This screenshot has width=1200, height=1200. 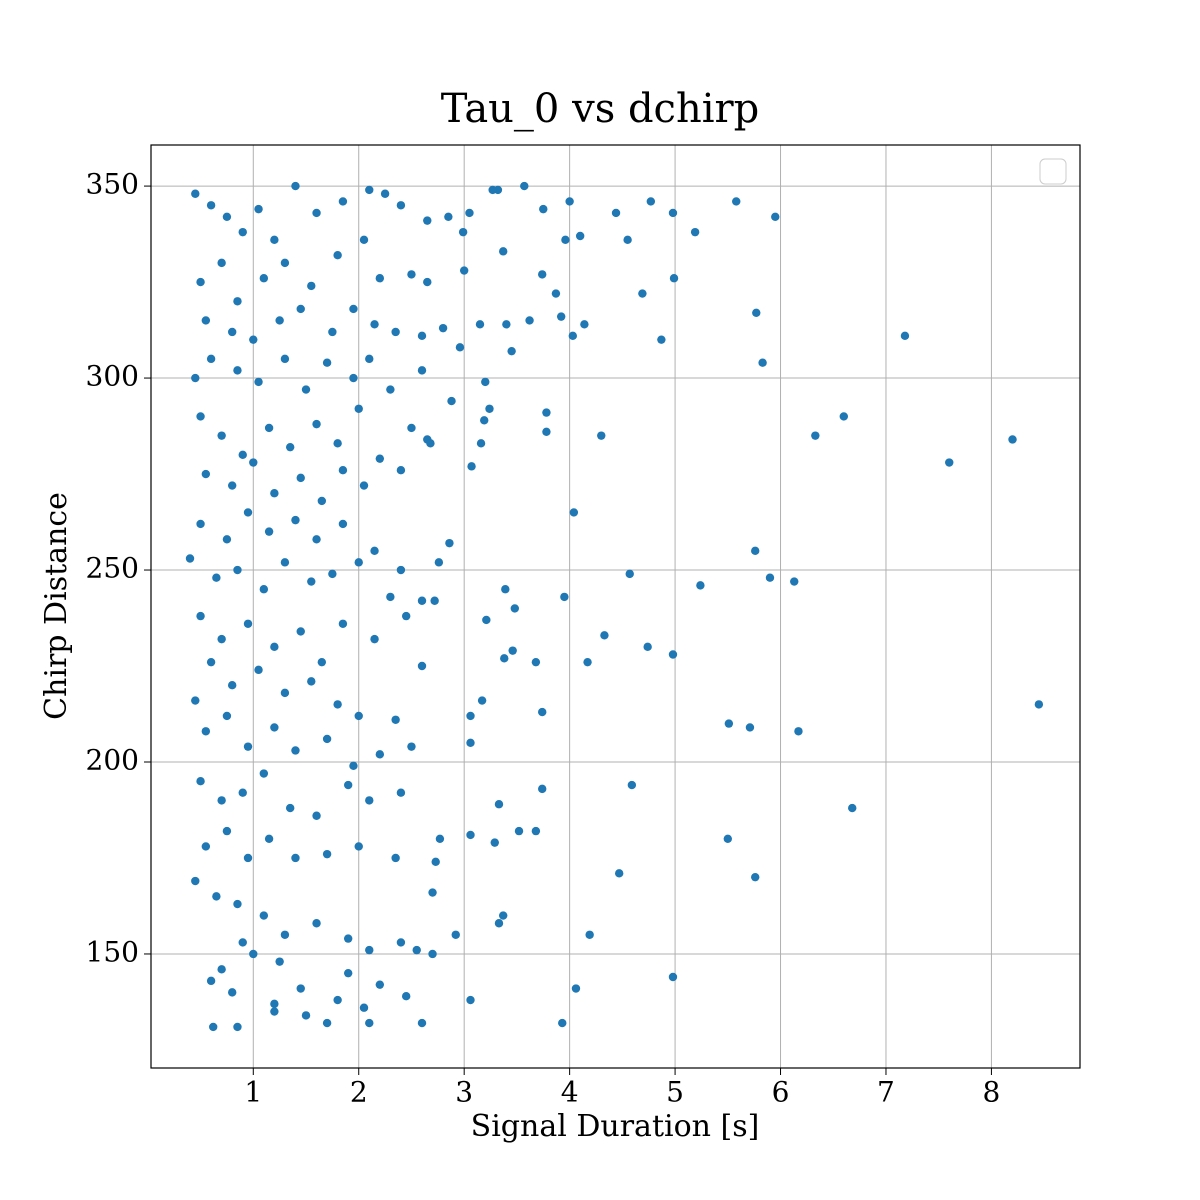 I want to click on x-tick-label: 7, so click(x=886, y=1092).